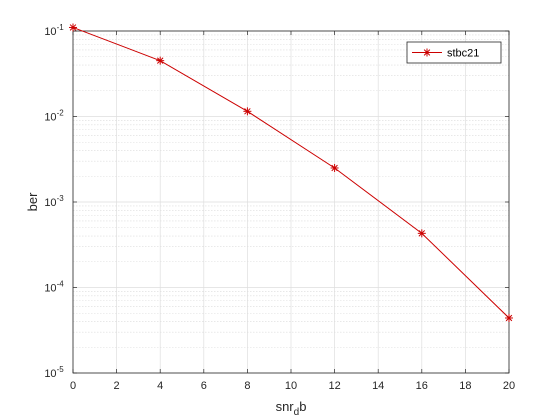 This screenshot has height=420, width=560. Describe the element at coordinates (465, 386) in the screenshot. I see `x-tick-label: 18` at that location.